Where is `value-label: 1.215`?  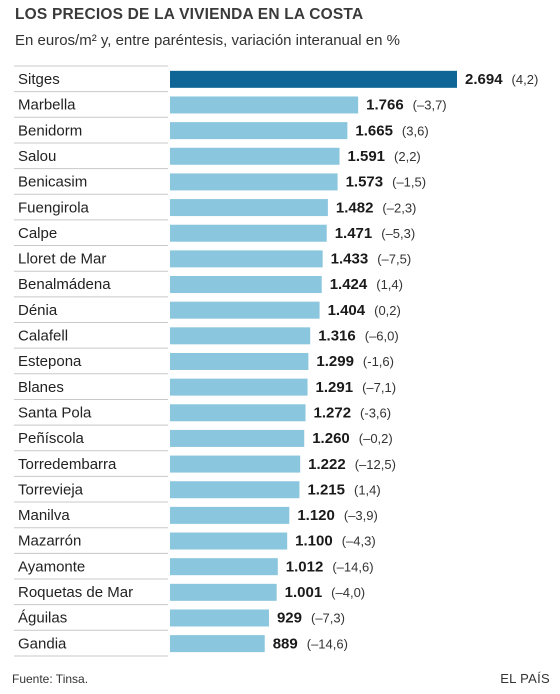
value-label: 1.215 is located at coordinates (326, 489).